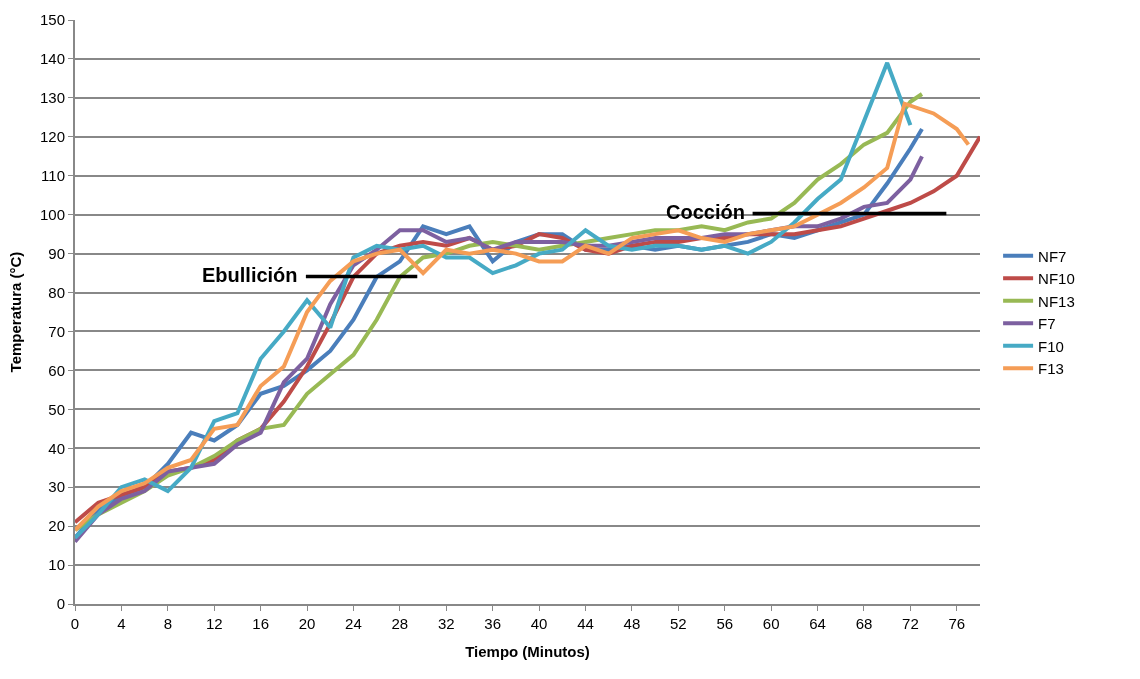 The image size is (1140, 679). Describe the element at coordinates (705, 212) in the screenshot. I see `annotation: Cocción` at that location.